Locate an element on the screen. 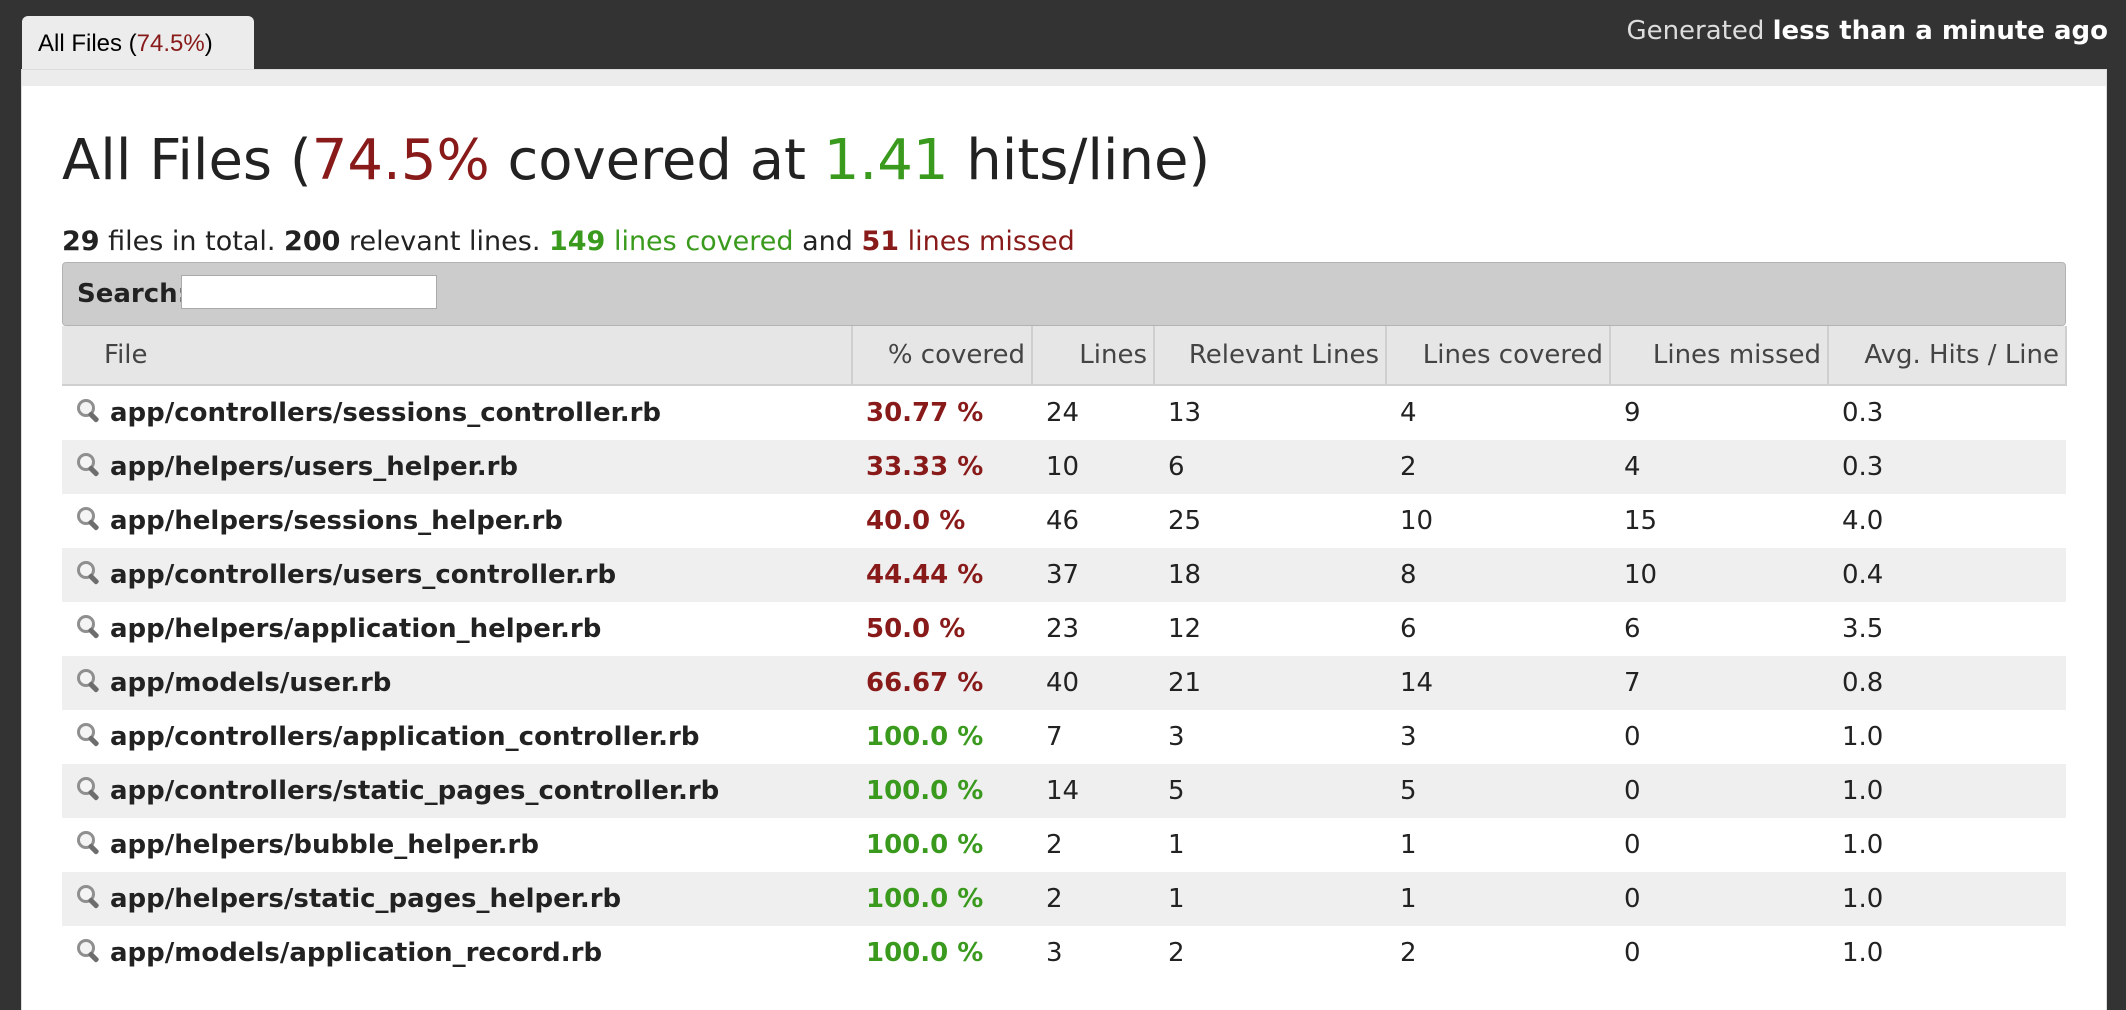 This screenshot has height=1010, width=2126. lines-cell: 7 is located at coordinates (1054, 737).